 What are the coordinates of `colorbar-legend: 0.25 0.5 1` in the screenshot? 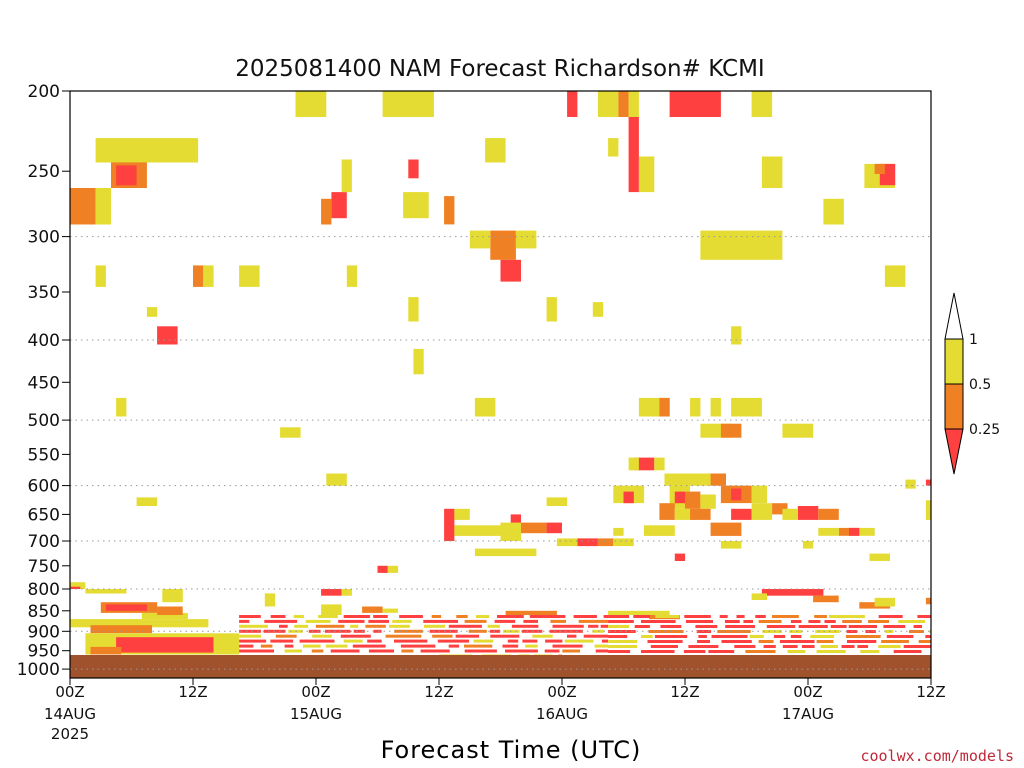 It's located at (972, 383).